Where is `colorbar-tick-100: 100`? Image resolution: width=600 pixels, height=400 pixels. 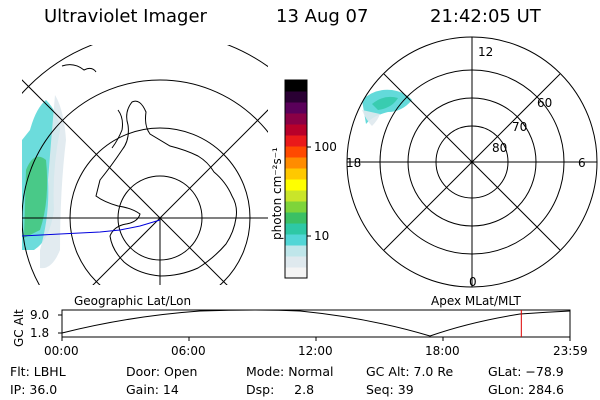 colorbar-tick-100: 100 is located at coordinates (325, 147).